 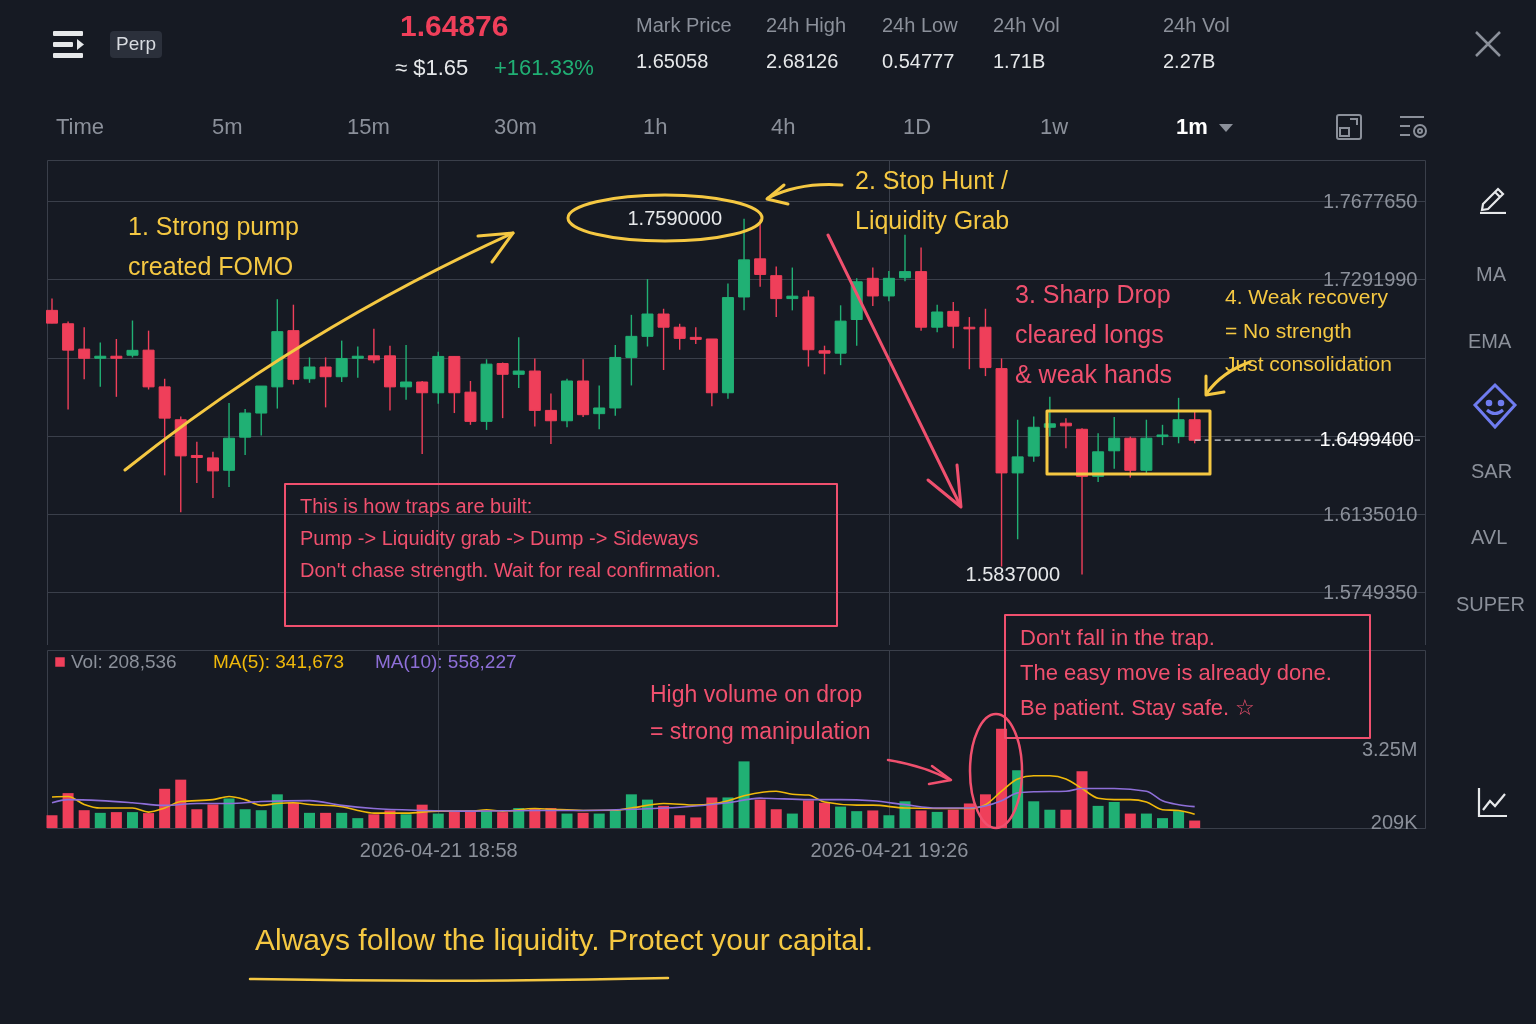 I want to click on text: 4h, so click(x=783, y=127).